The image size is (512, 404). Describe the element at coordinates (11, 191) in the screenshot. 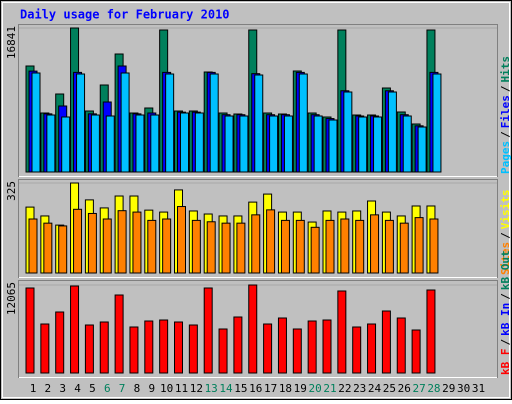

I see `y-max-label: 325` at that location.